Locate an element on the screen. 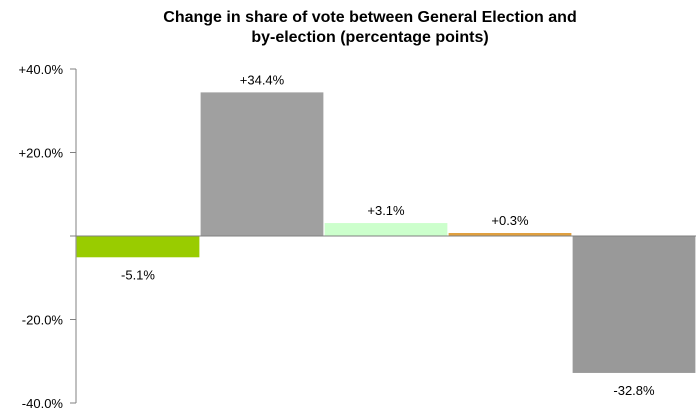  y-tick-label-1: +40.0% is located at coordinates (41, 69).